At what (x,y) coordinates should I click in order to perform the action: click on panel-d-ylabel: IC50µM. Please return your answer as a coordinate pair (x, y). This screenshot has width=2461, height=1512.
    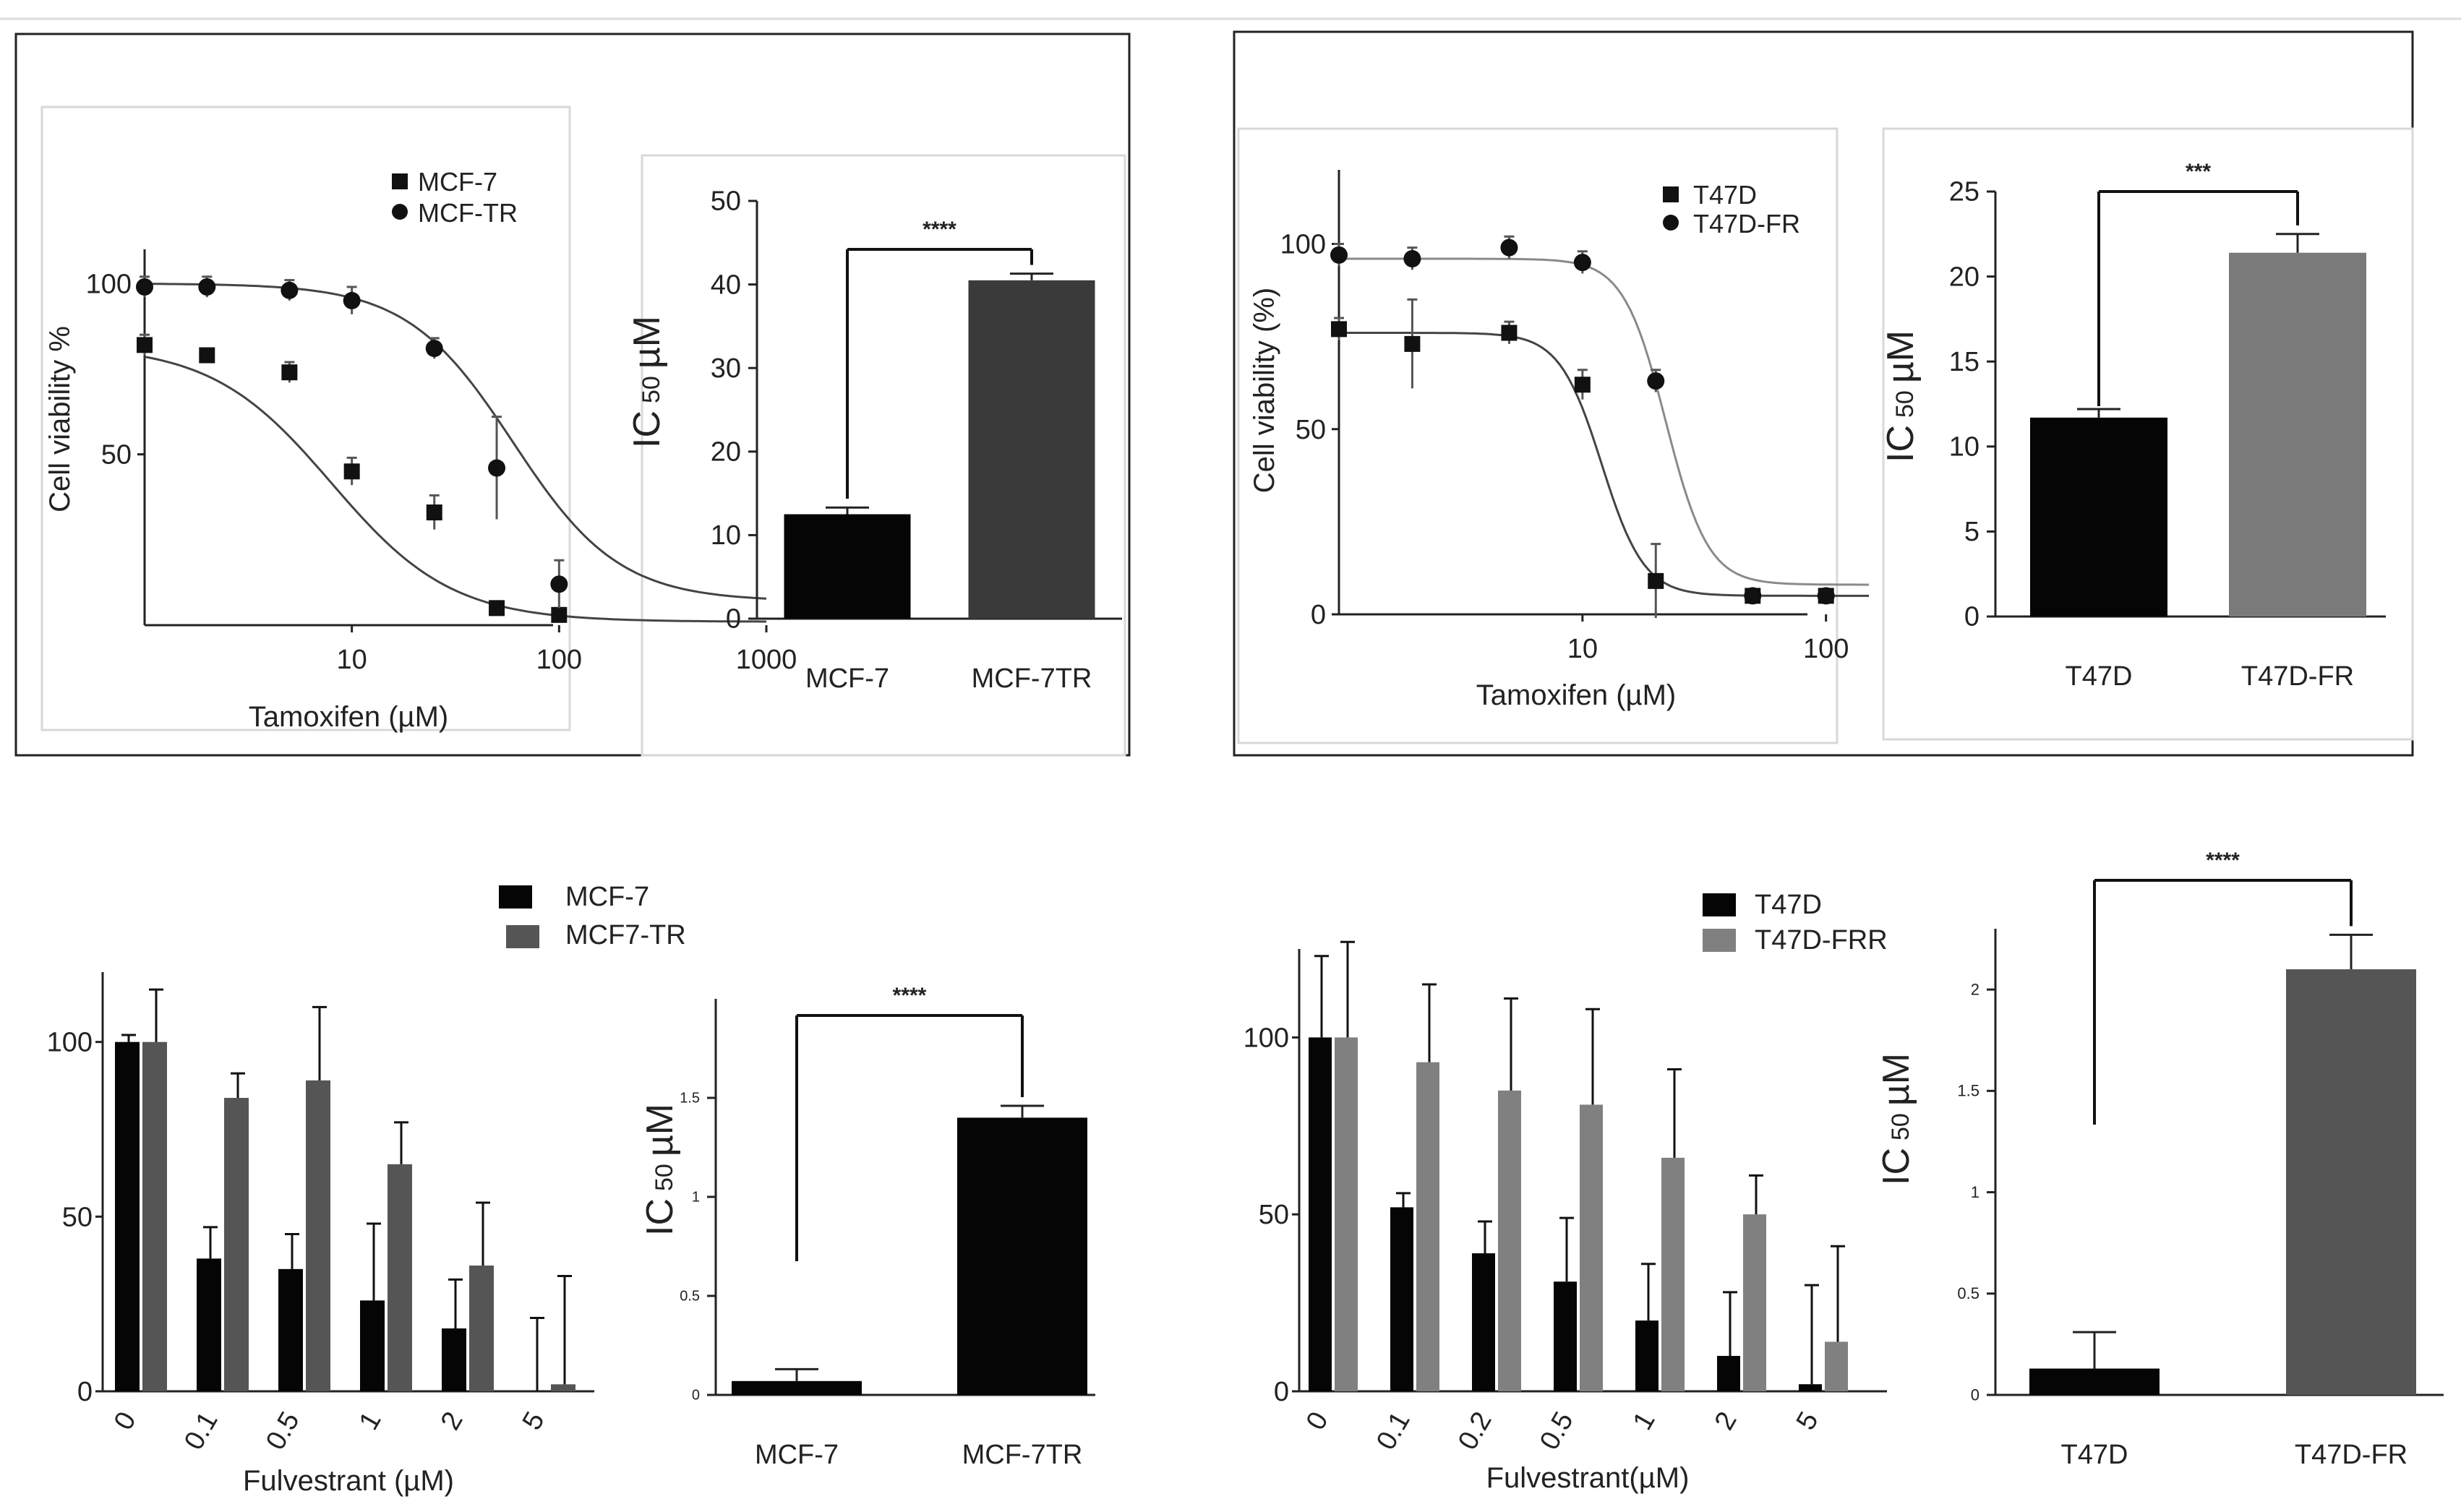
    Looking at the image, I should click on (1901, 396).